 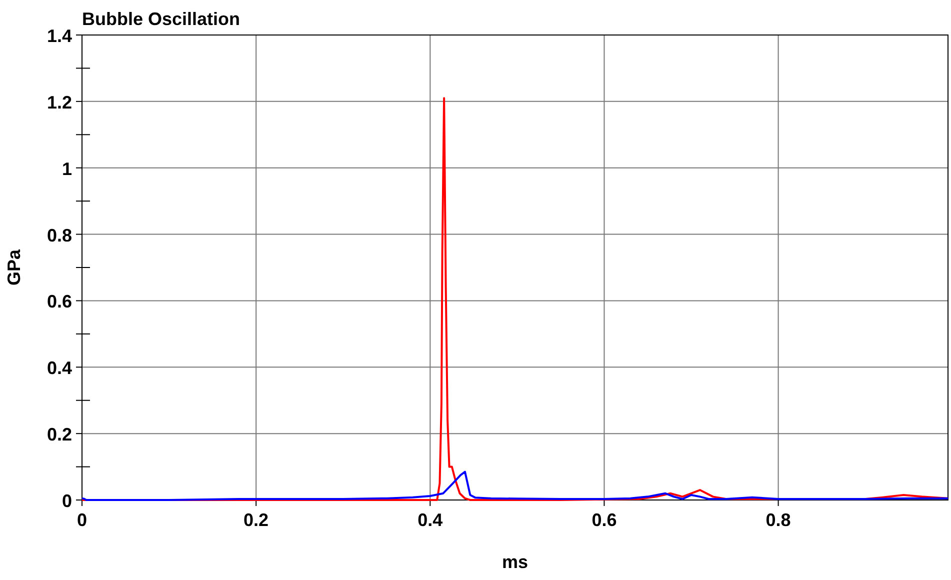 What do you see at coordinates (59, 368) in the screenshot?
I see `y-tick-label: 0.4` at bounding box center [59, 368].